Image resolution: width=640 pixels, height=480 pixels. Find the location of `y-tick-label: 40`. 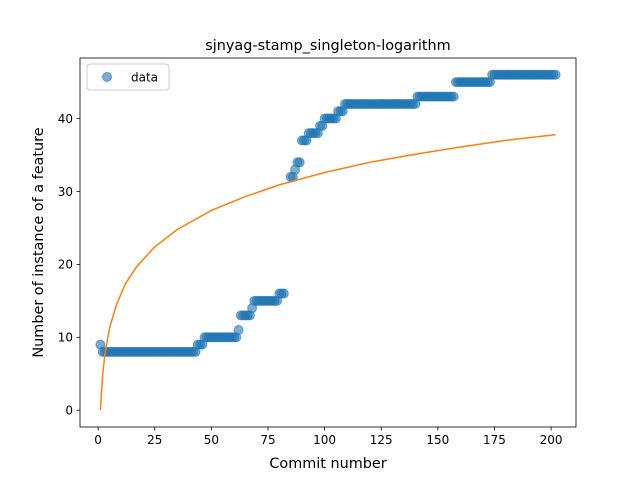

y-tick-label: 40 is located at coordinates (65, 119).